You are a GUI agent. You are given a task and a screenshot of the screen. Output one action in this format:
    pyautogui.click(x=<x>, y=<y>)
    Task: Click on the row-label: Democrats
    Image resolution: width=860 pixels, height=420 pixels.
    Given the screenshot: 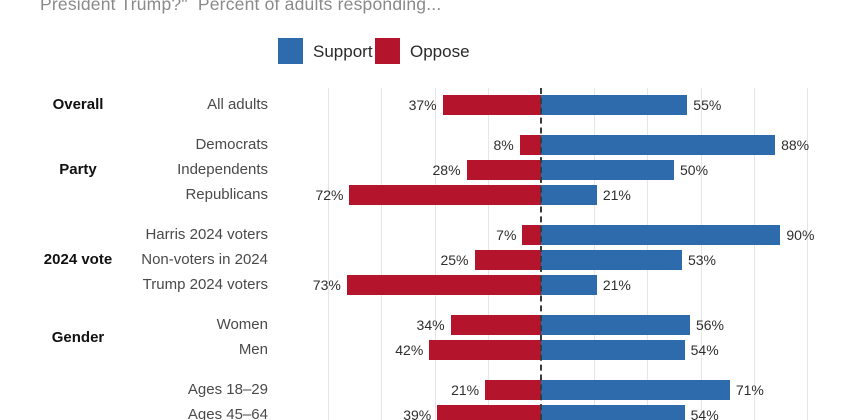 What is the action you would take?
    pyautogui.click(x=231, y=144)
    